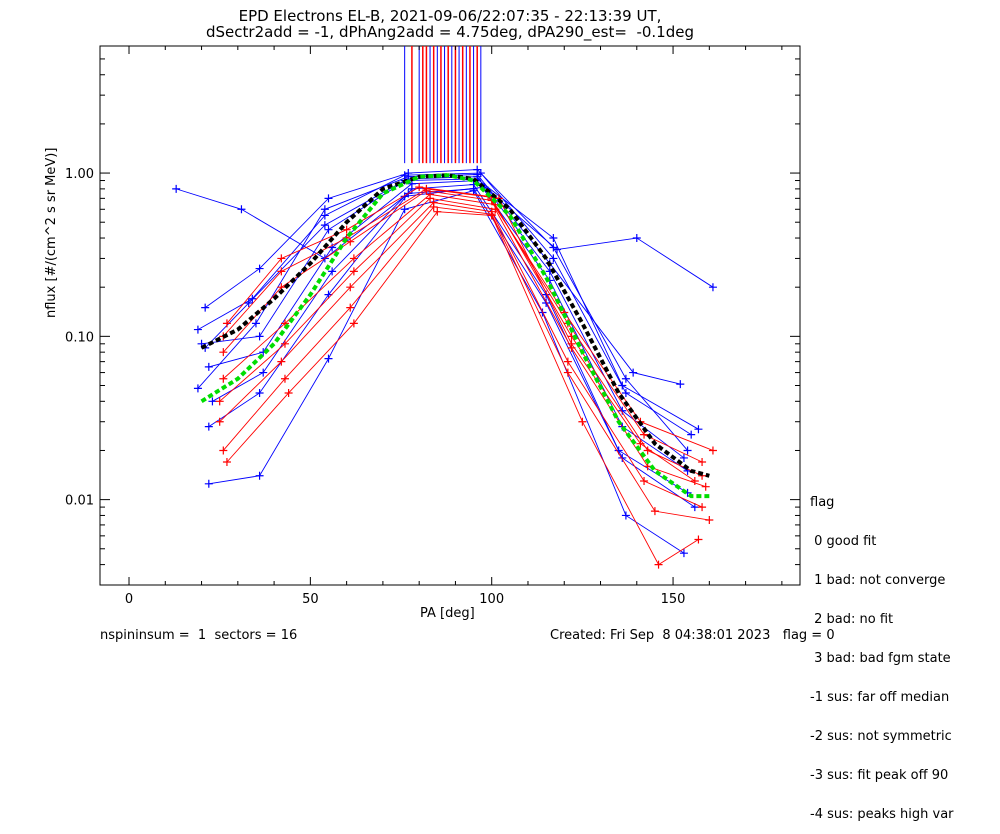  I want to click on x-axis-label: PA [deg], so click(447, 613).